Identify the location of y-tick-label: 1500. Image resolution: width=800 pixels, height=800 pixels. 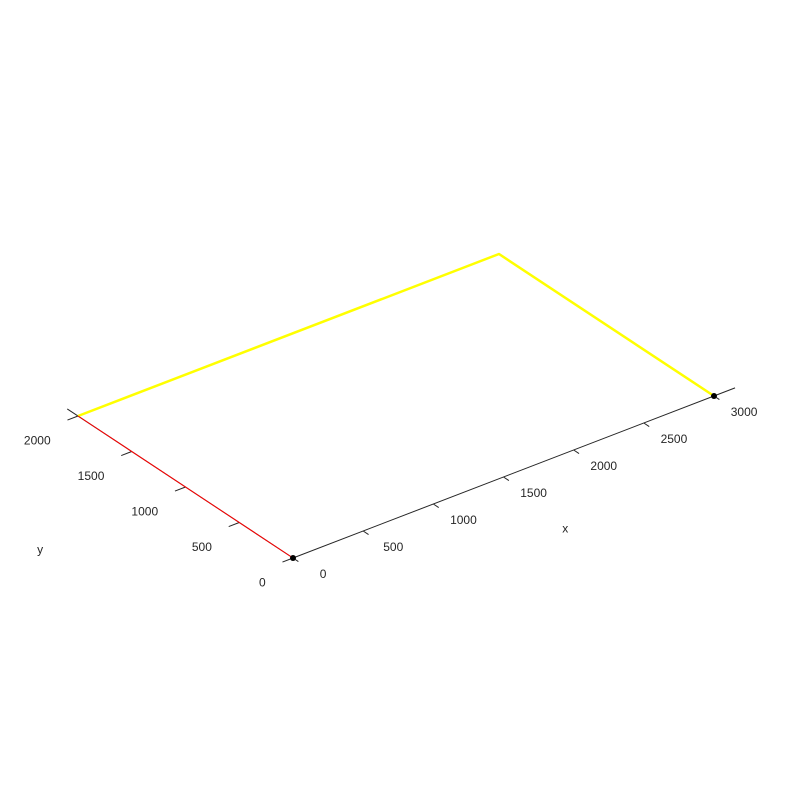
(91, 476).